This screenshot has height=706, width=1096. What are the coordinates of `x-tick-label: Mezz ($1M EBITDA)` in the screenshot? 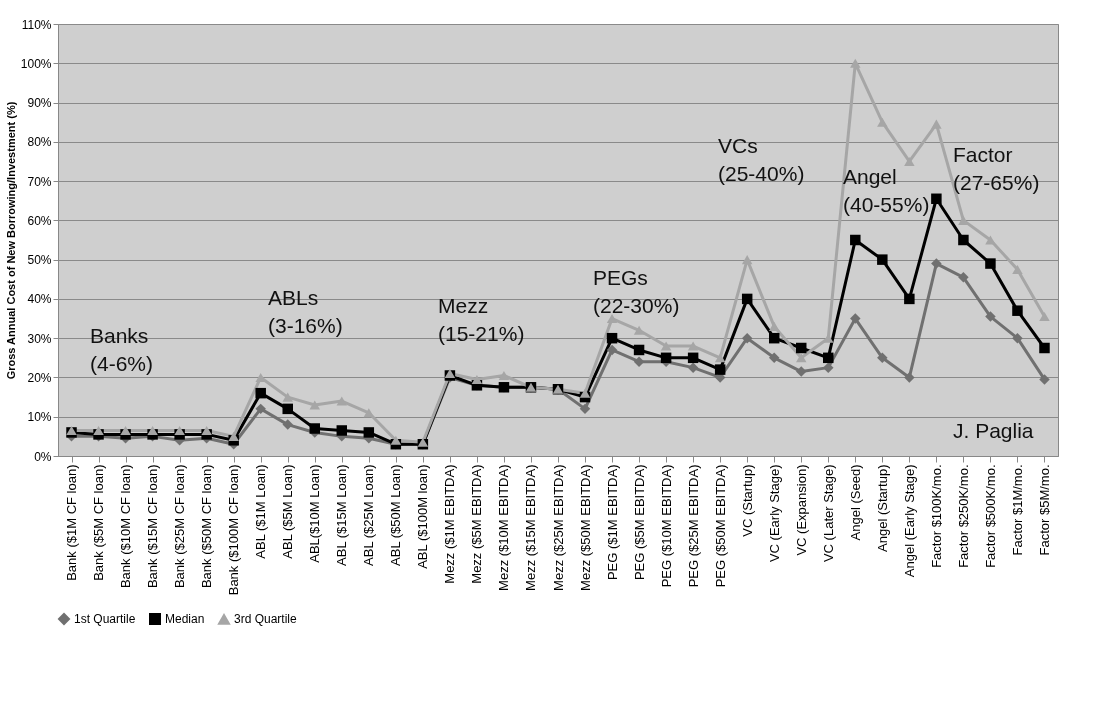 It's located at (450, 524).